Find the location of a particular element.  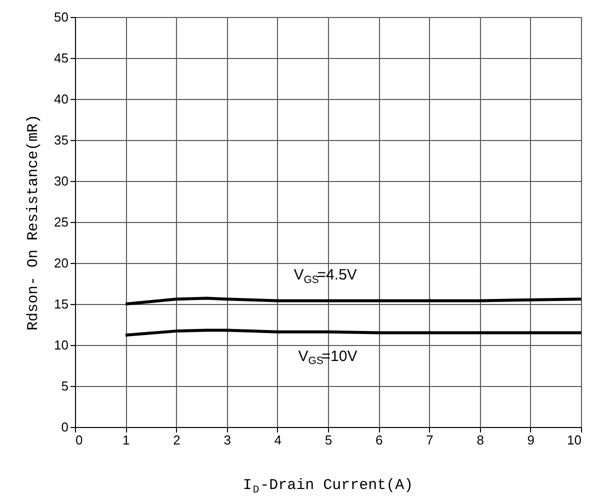

y-tick-label: 35 is located at coordinates (61, 140).